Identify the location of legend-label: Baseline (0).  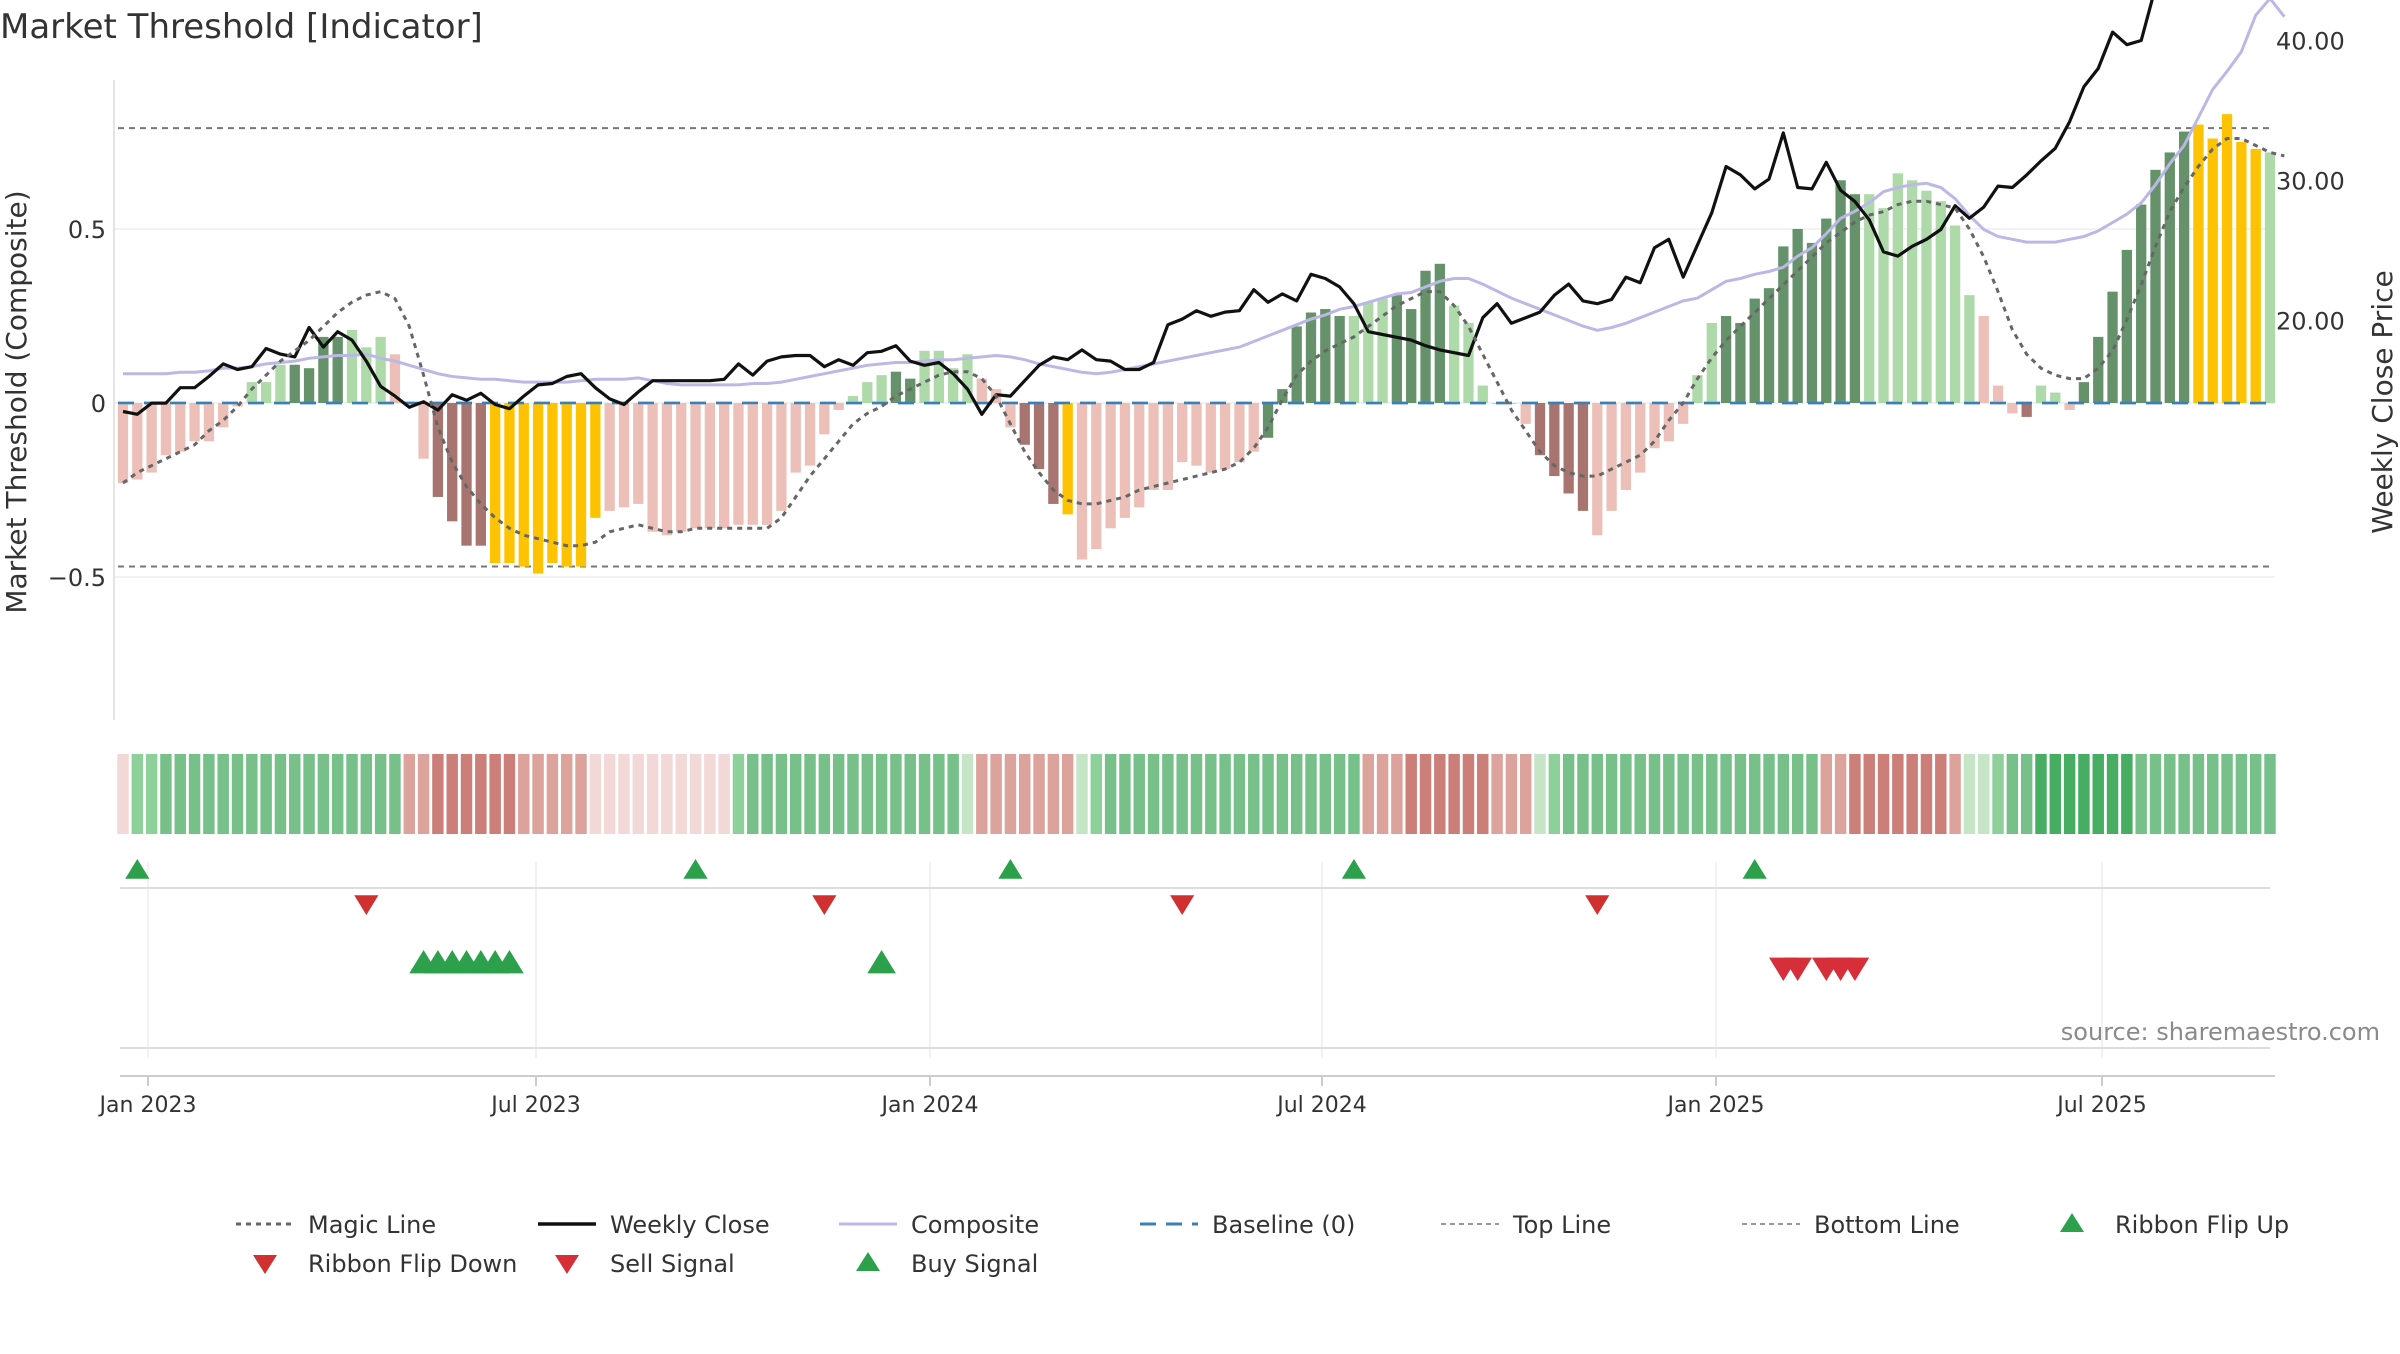
(1283, 1225).